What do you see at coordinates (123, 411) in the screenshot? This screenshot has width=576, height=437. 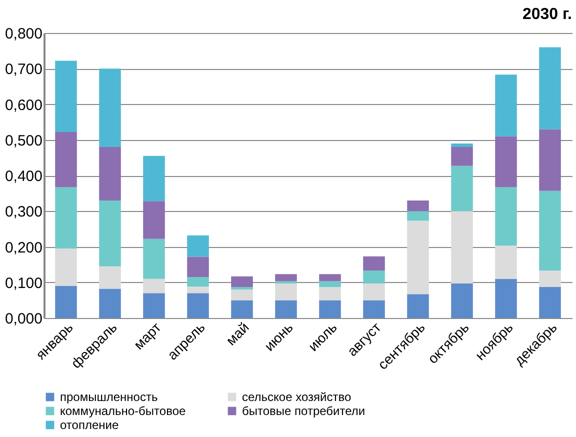 I see `legend-label: коммунально-бытовое` at bounding box center [123, 411].